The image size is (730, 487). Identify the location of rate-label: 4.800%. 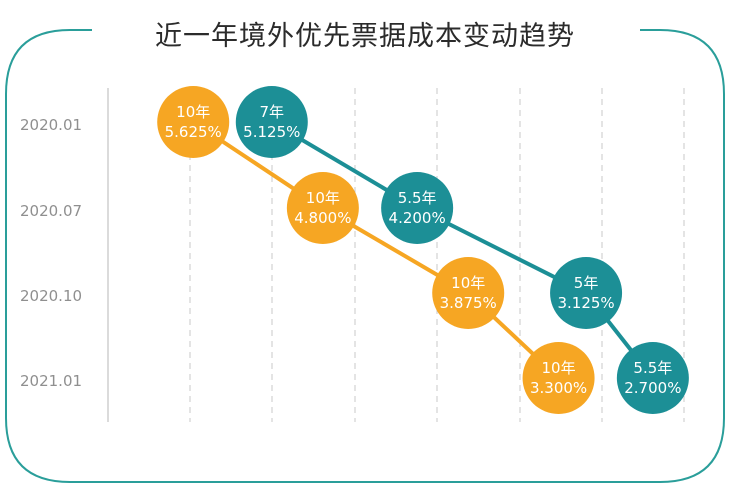
(322, 218).